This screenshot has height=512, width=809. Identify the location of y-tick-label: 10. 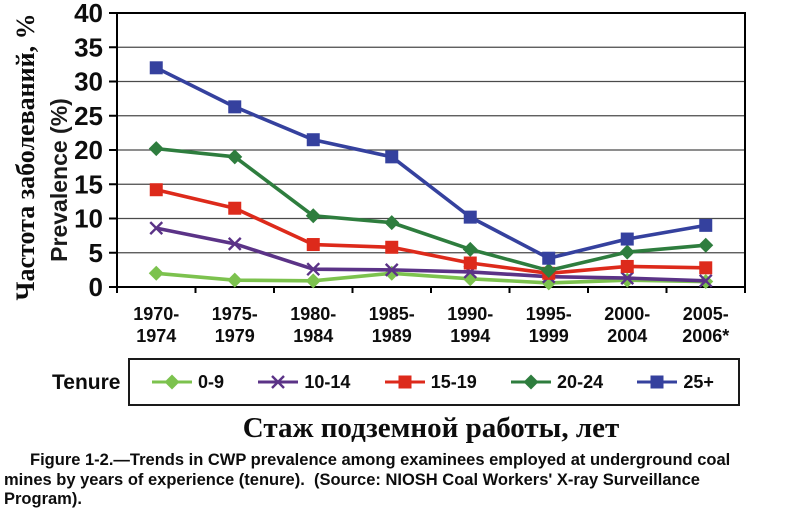
(88, 219).